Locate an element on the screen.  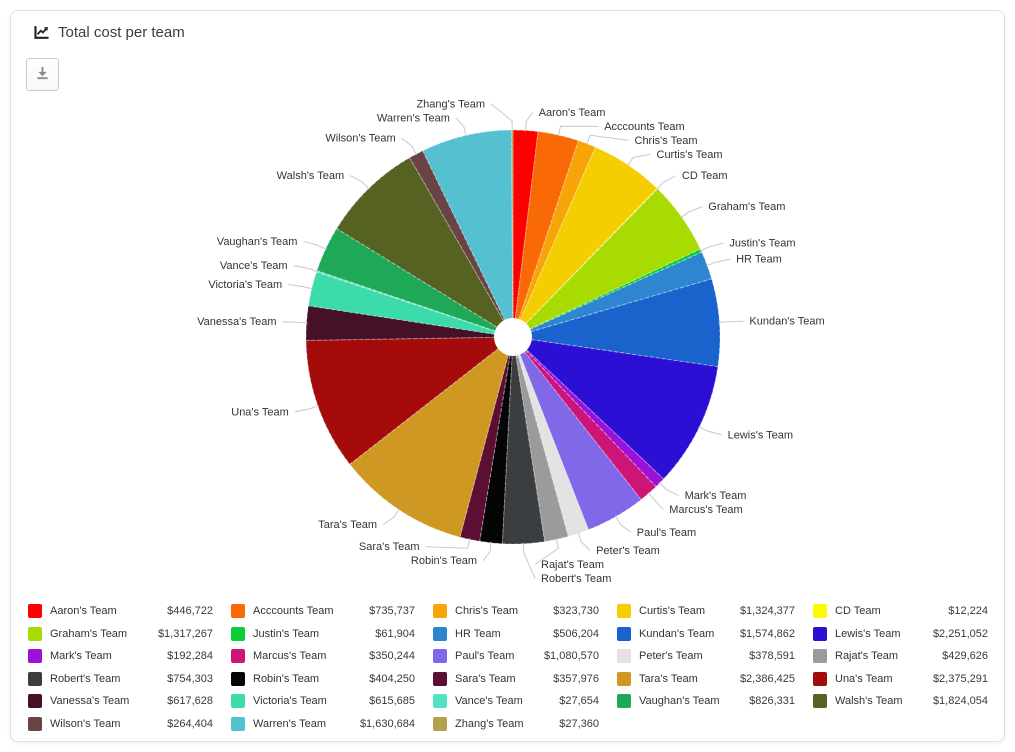
legend-label: Wilson's Team is located at coordinates (85, 723).